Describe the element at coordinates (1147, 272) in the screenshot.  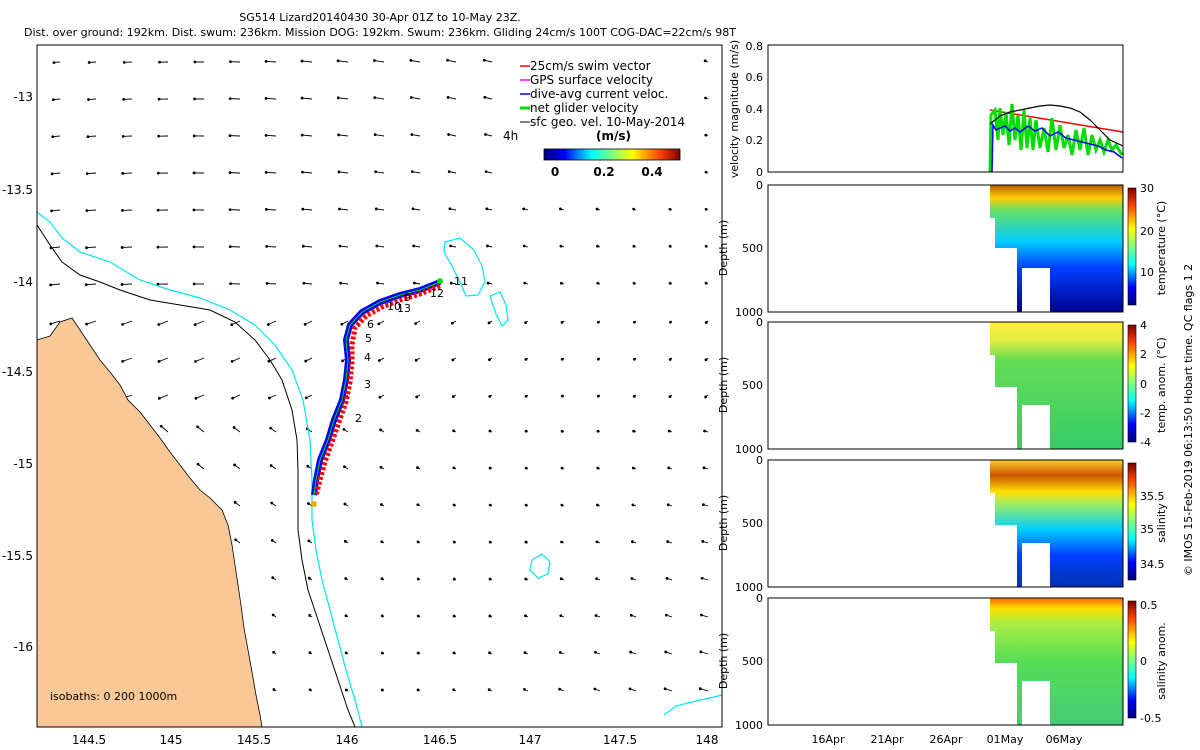
I see `cbar-tick: 10` at that location.